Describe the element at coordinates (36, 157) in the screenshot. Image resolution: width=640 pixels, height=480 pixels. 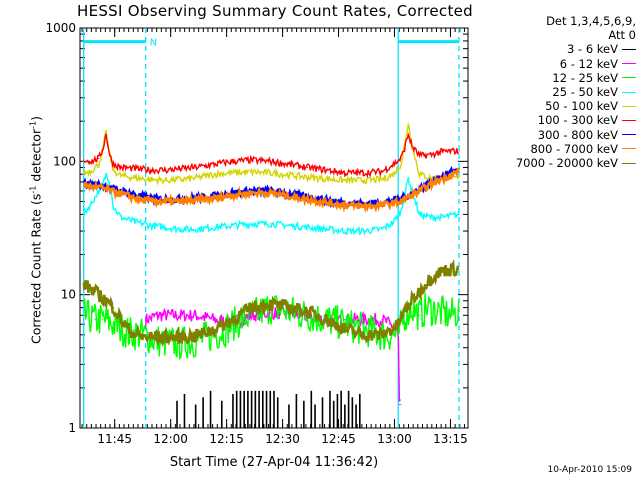
I see `y-axis-label-mid: detector` at that location.